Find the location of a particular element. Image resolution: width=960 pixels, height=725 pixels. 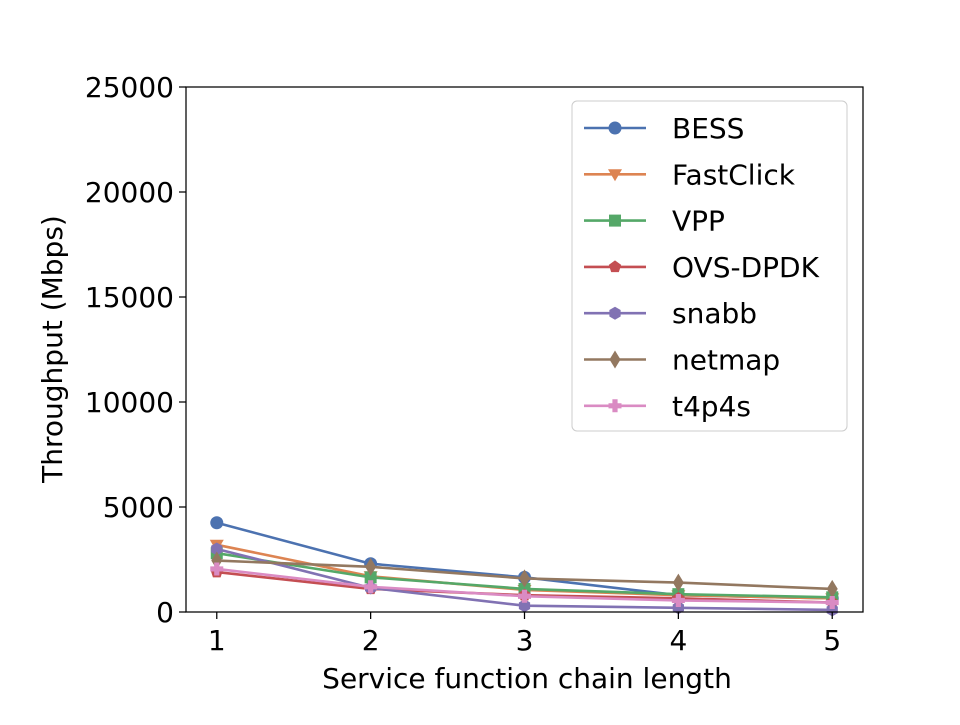

legend-label: netmap is located at coordinates (726, 360).